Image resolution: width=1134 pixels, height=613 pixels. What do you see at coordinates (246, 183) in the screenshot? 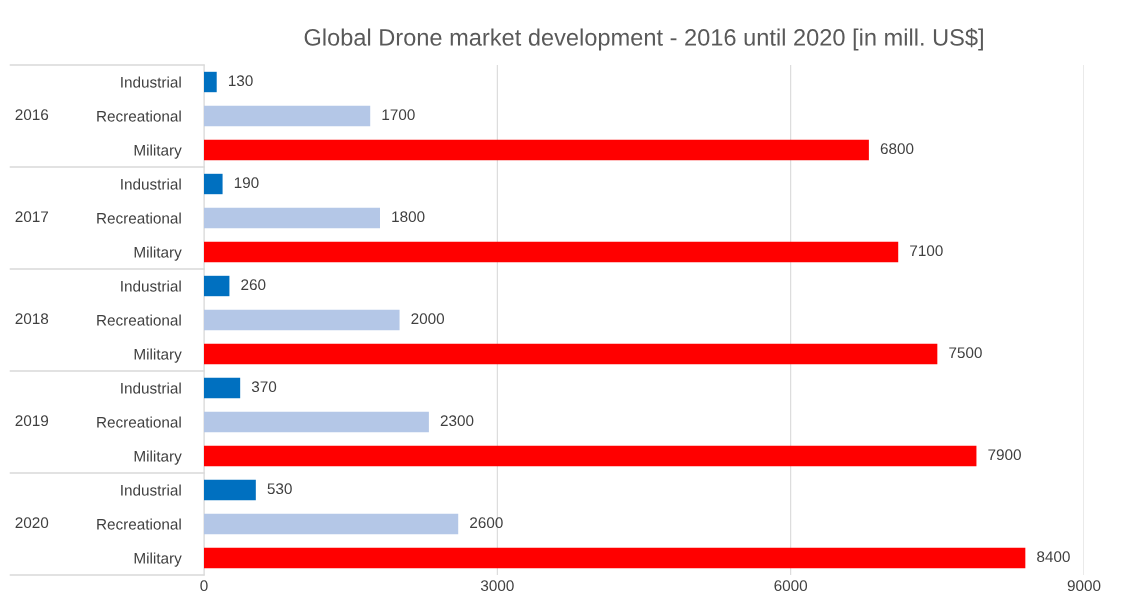
I see `data-label: 190` at bounding box center [246, 183].